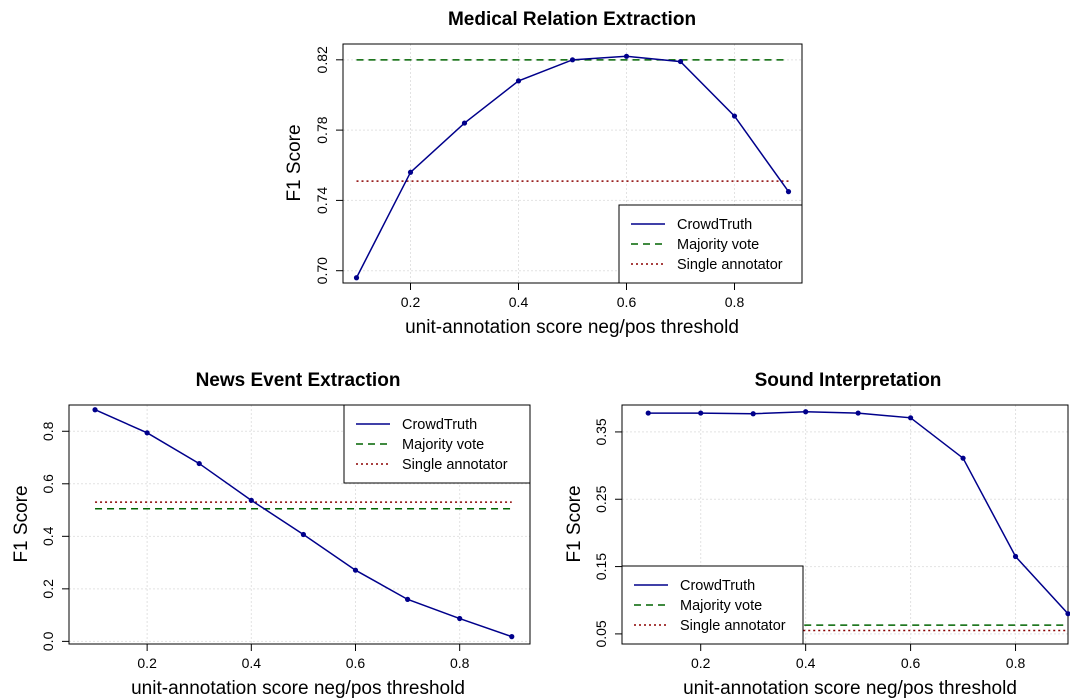 The image size is (1070, 700). What do you see at coordinates (48, 641) in the screenshot?
I see `y-tick-label: 0.0` at bounding box center [48, 641].